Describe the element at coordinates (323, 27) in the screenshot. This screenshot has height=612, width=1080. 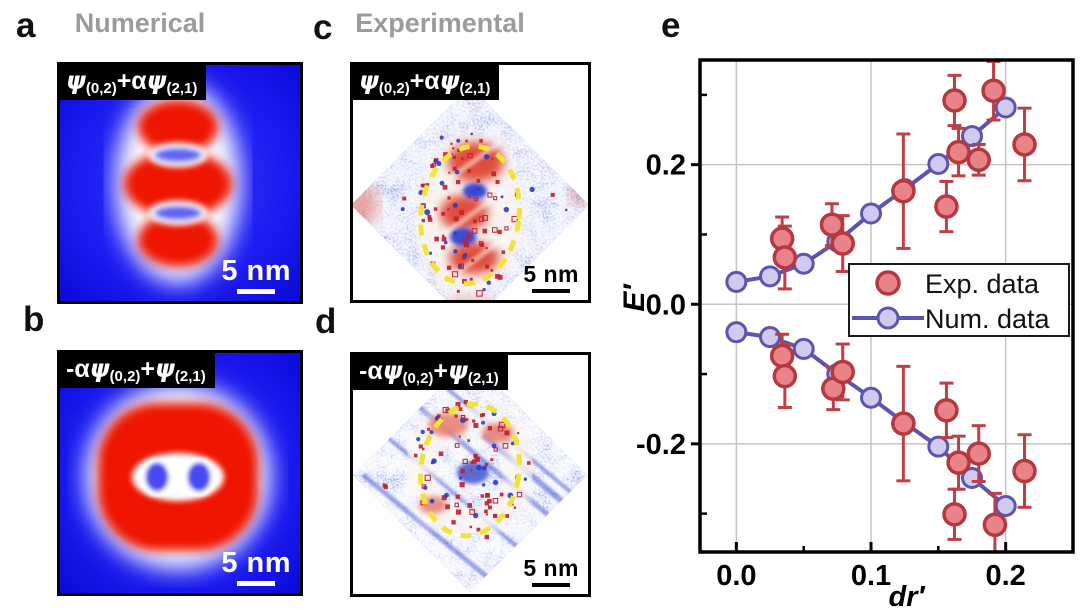
I see `panel-label-c: c` at that location.